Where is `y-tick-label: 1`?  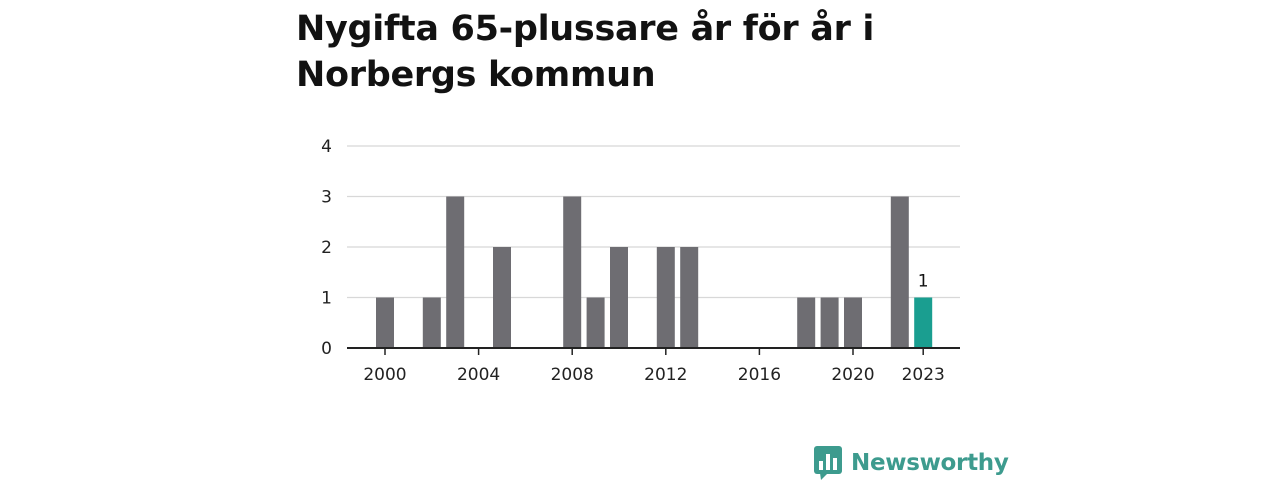
y-tick-label: 1 is located at coordinates (326, 299).